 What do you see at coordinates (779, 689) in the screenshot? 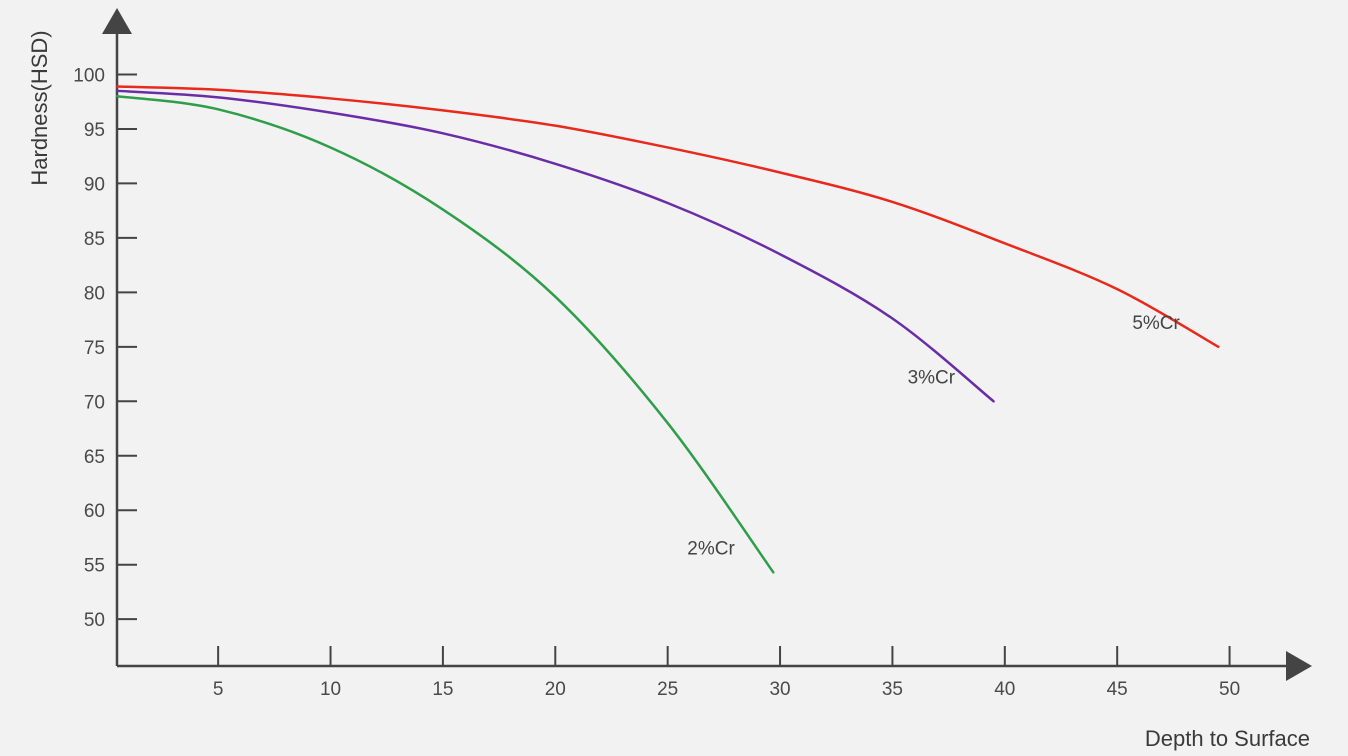
I see `x-tick-label: 30` at bounding box center [779, 689].